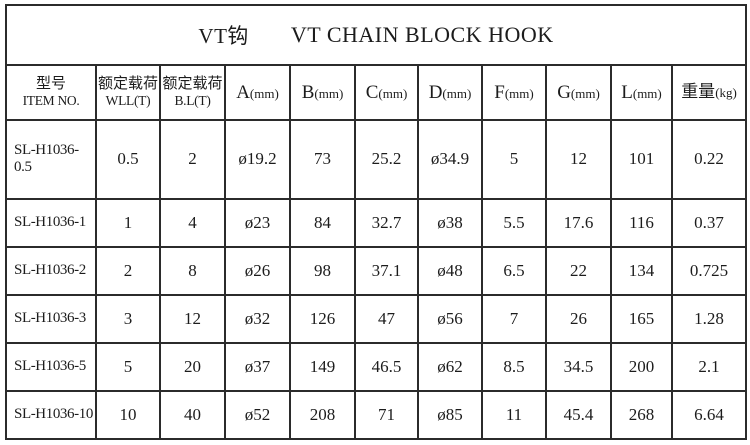 The height and width of the screenshot is (445, 750). What do you see at coordinates (386, 318) in the screenshot?
I see `spec-value-cell: 47` at bounding box center [386, 318].